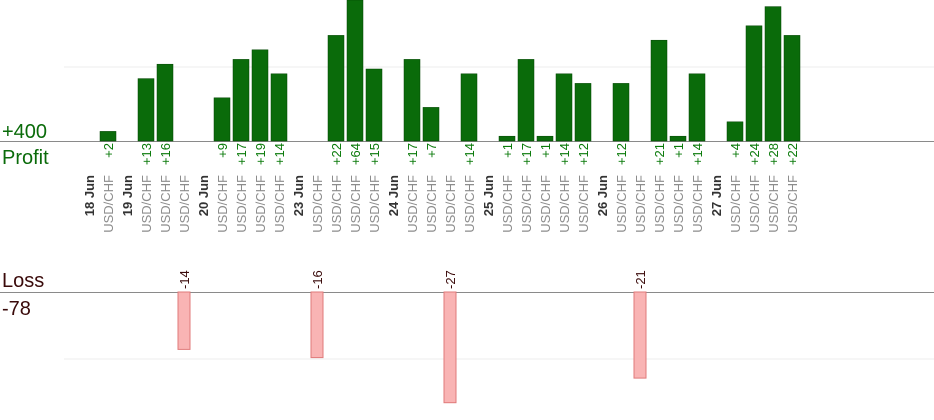 The height and width of the screenshot is (420, 934). What do you see at coordinates (222, 150) in the screenshot?
I see `profit-value-label: +9` at bounding box center [222, 150].